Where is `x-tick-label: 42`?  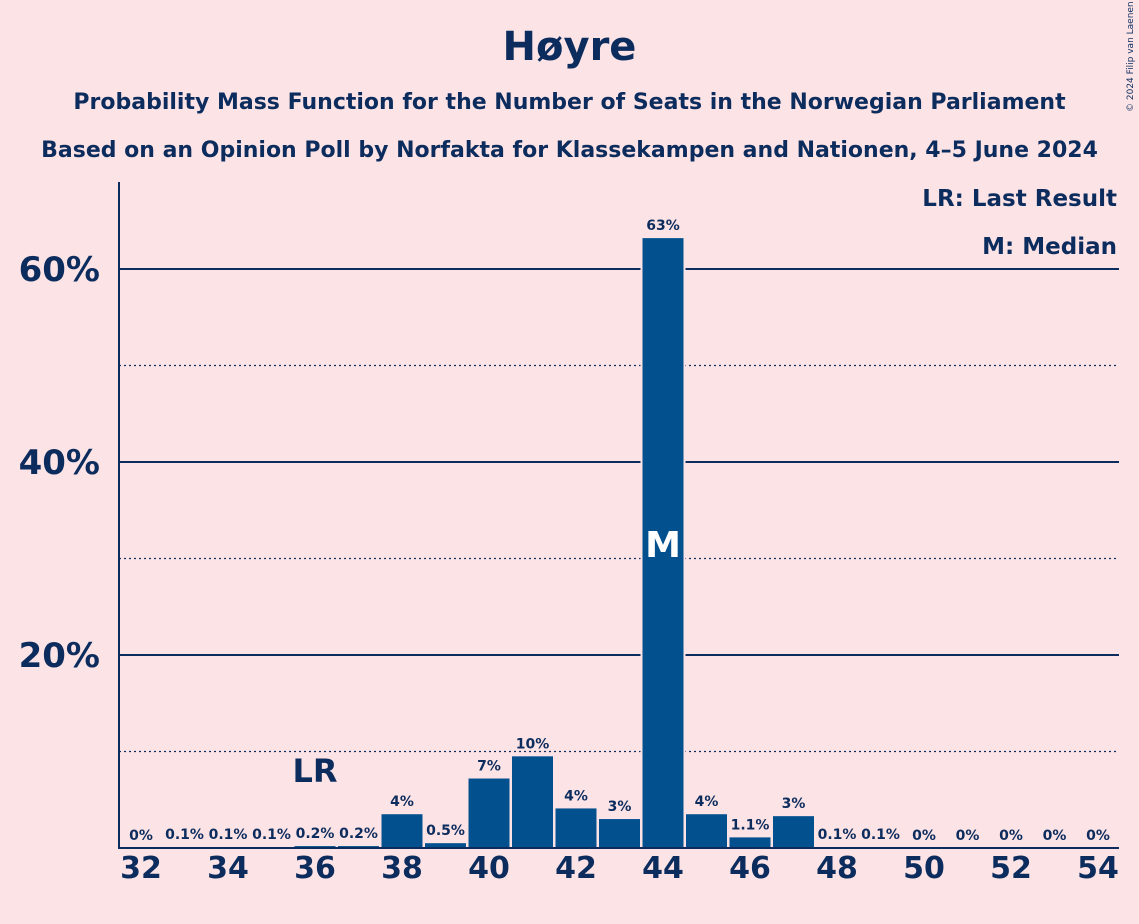
x-tick-label: 42 is located at coordinates (576, 868).